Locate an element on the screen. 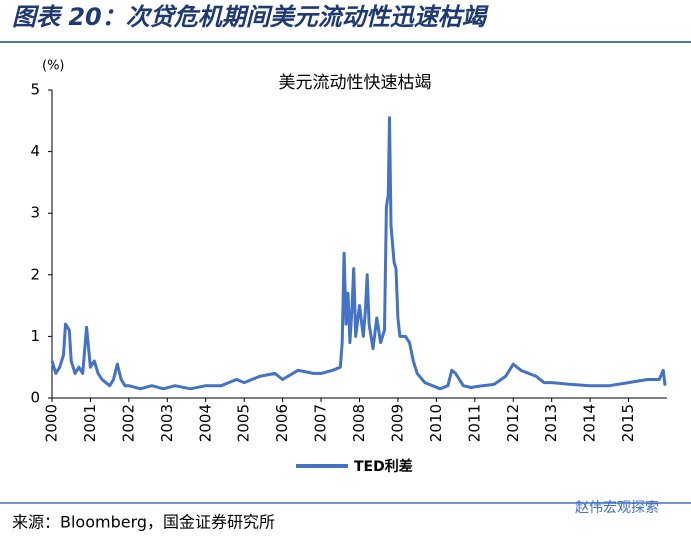 Image resolution: width=691 pixels, height=543 pixels. y-tick-label: 4 is located at coordinates (35, 151).